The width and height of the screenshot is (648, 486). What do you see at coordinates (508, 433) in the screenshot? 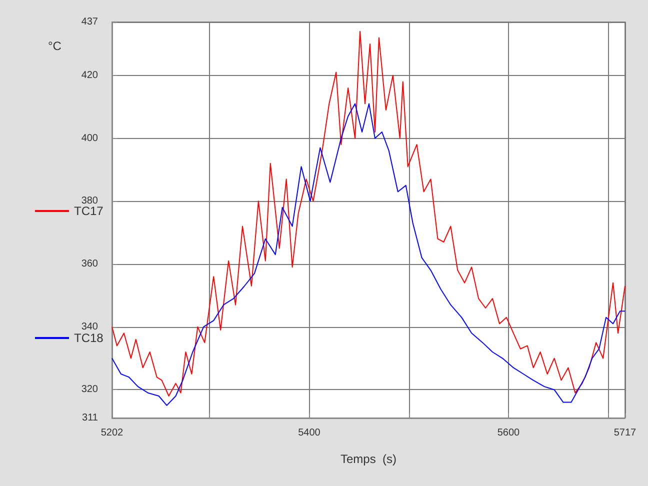
I see `x-tick-label: 5600` at bounding box center [508, 433].